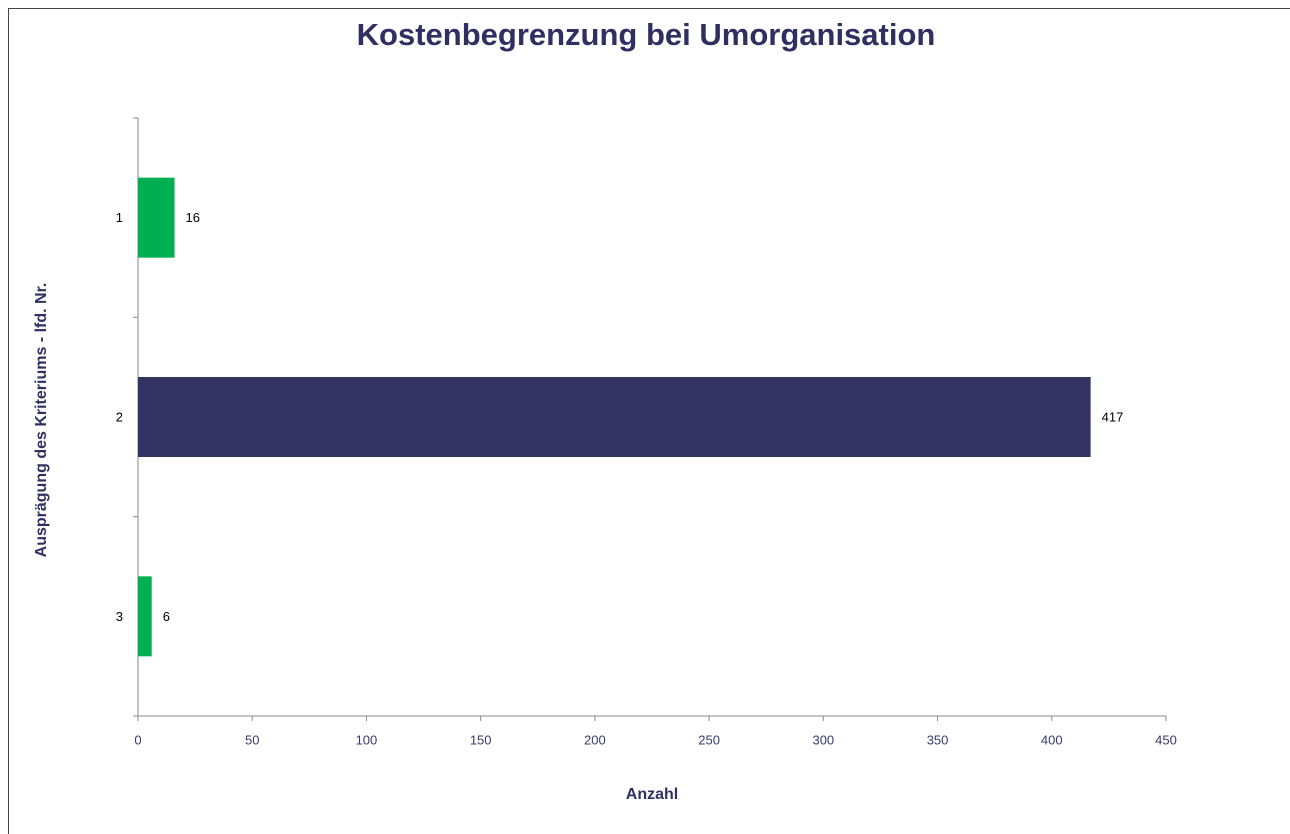 The image size is (1290, 834). I want to click on x-tick-label: 450, so click(1166, 739).